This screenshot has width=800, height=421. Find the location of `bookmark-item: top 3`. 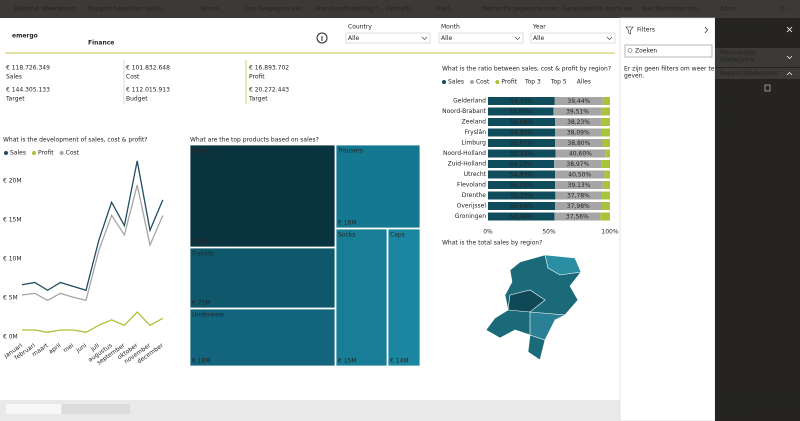

bookmark-item: top 3 is located at coordinates (728, 113).